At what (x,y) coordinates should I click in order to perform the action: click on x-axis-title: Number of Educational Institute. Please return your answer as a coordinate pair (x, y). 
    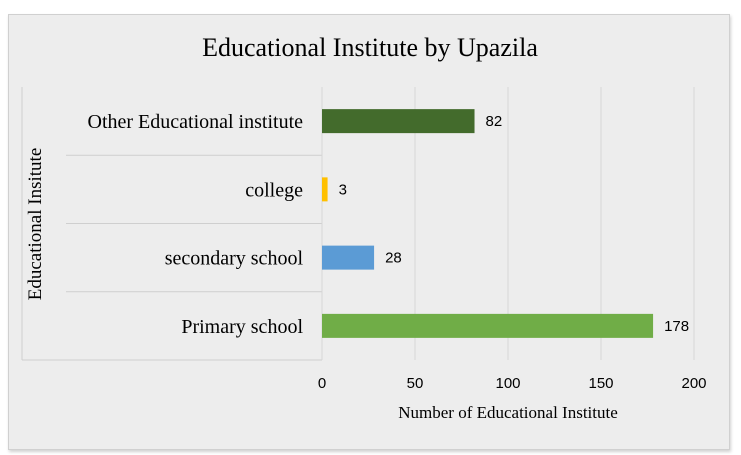
    Looking at the image, I should click on (508, 412).